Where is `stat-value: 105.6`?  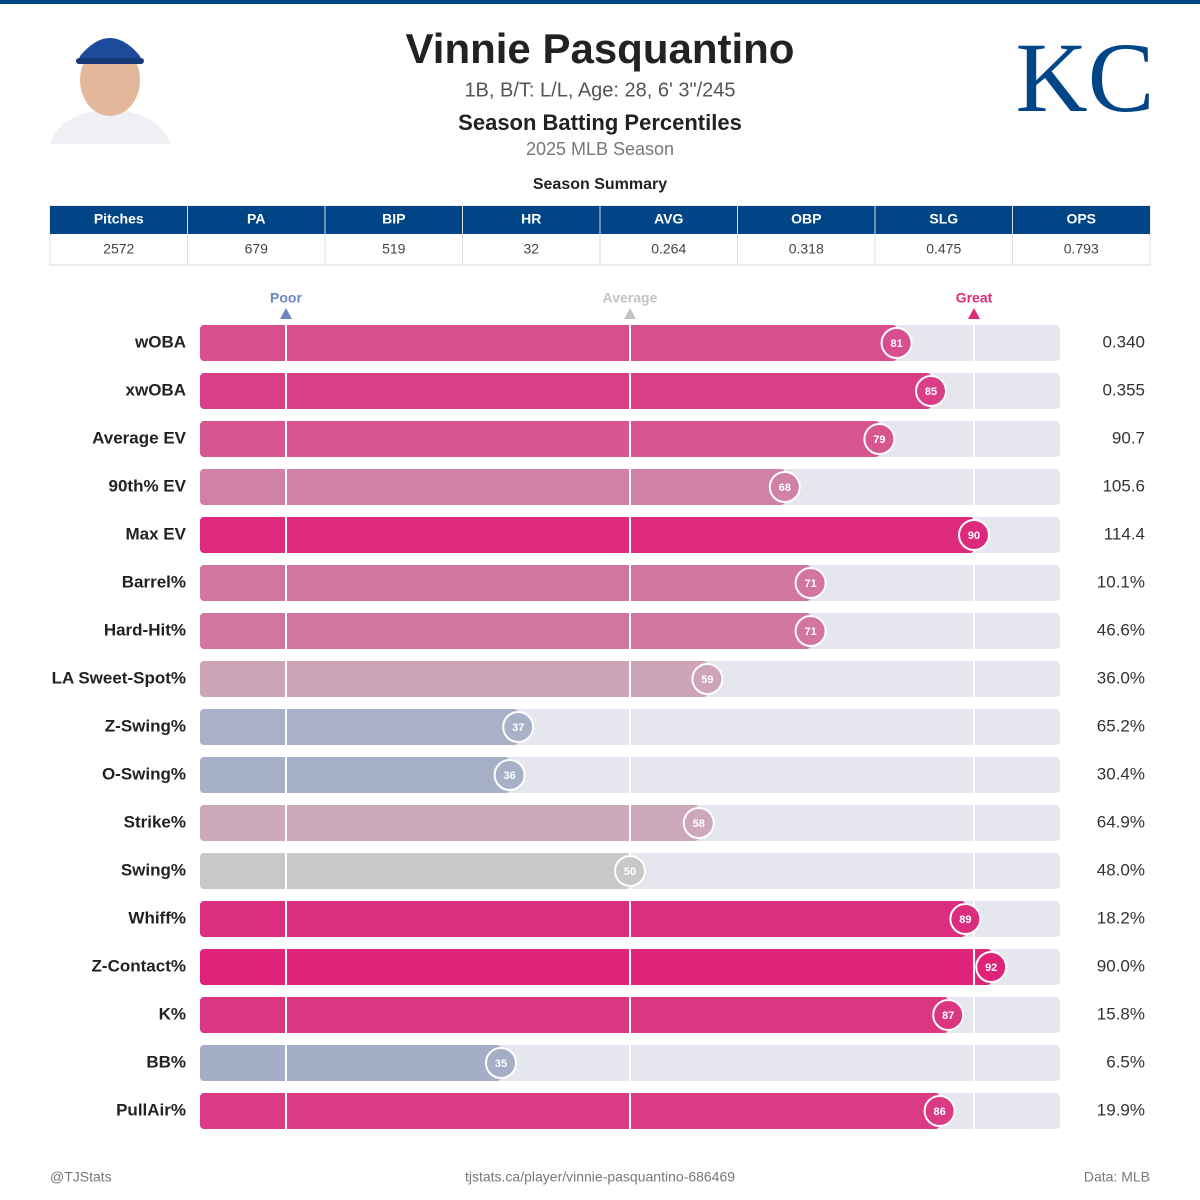 stat-value: 105.6 is located at coordinates (1123, 485).